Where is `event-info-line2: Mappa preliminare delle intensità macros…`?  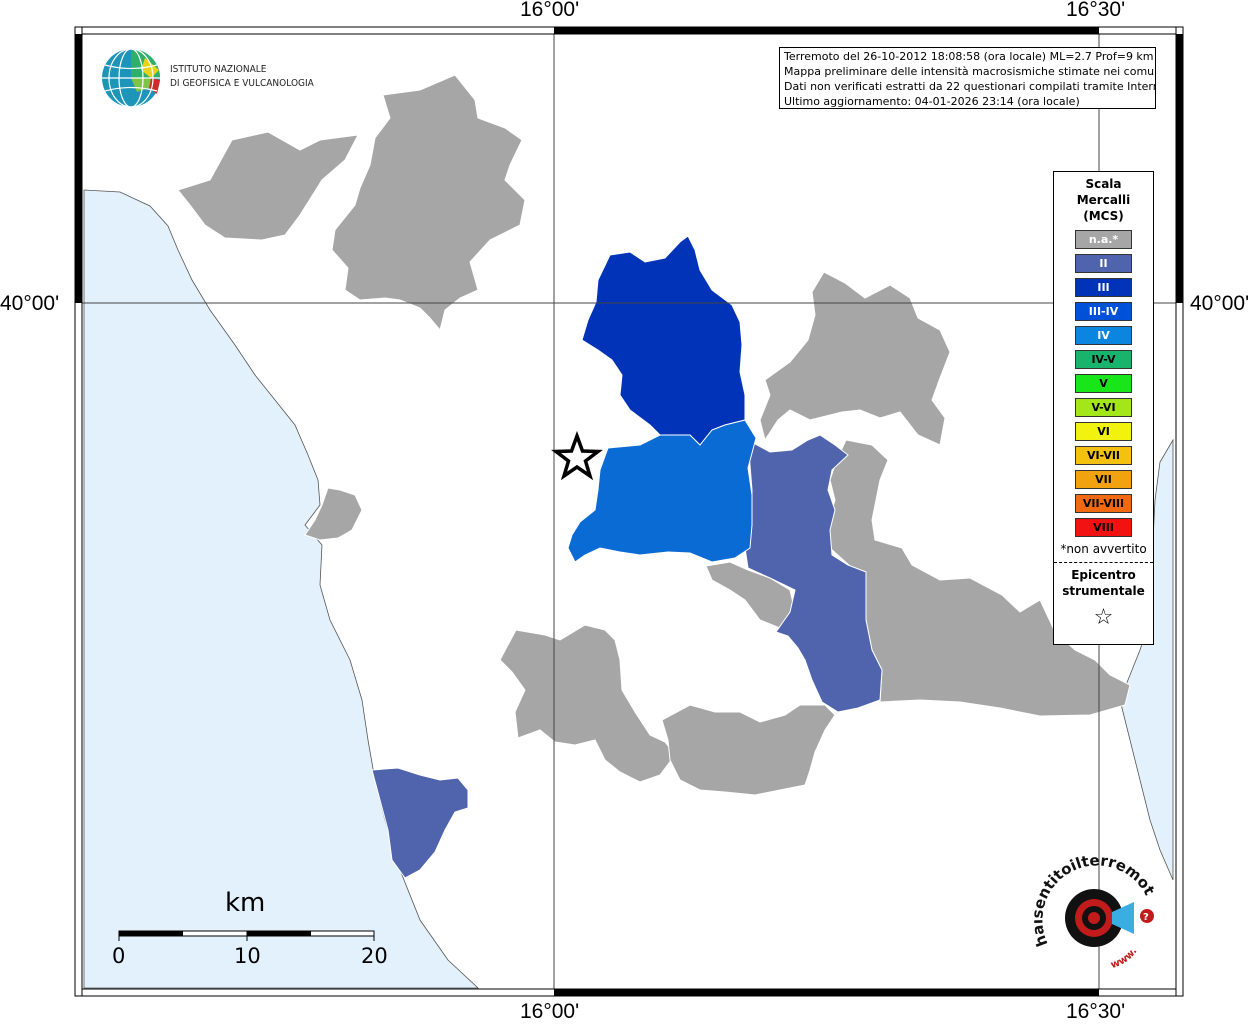 event-info-line2: Mappa preliminare delle intensità macros… is located at coordinates (970, 71).